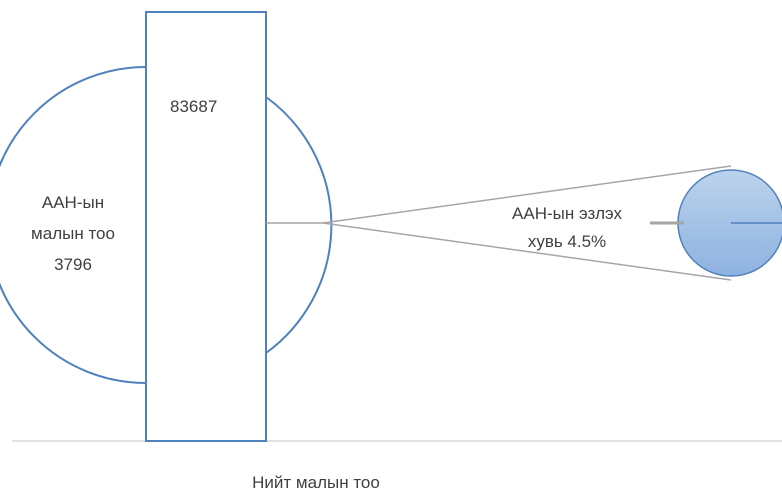 The width and height of the screenshot is (782, 492). Describe the element at coordinates (73, 202) in the screenshot. I see `circle-label-line-1: ААН-ын` at that location.